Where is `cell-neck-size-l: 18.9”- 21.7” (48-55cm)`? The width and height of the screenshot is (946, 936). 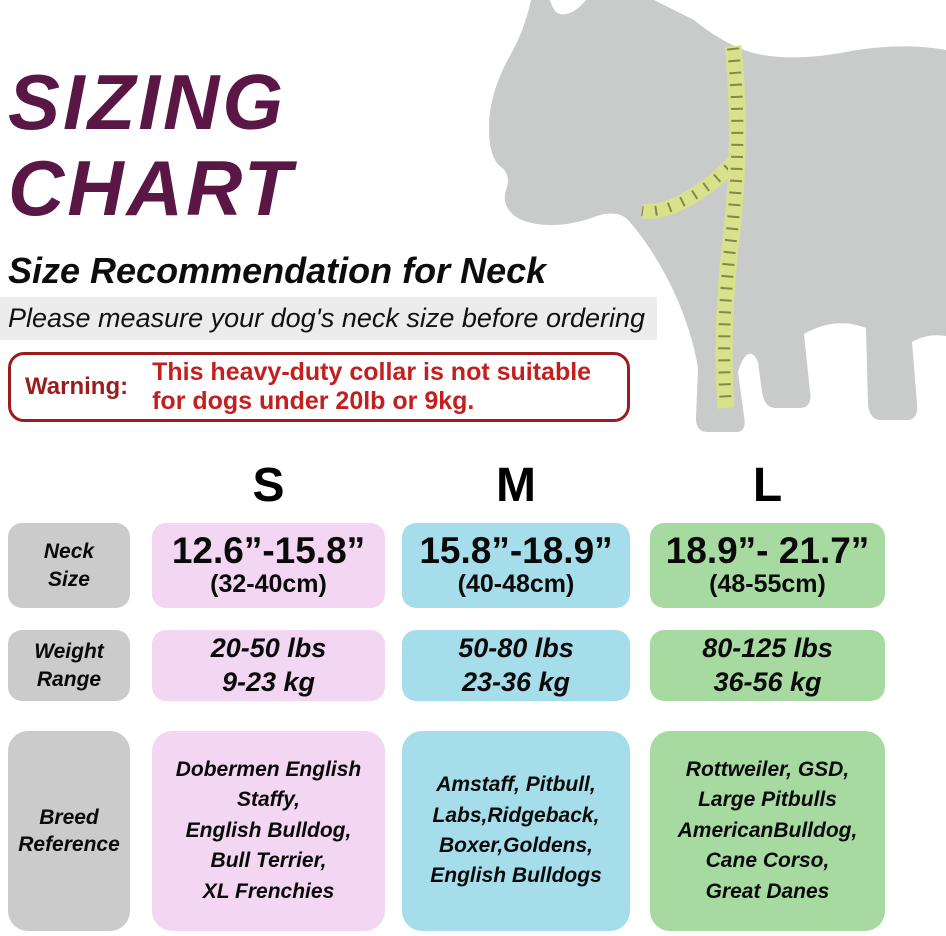 cell-neck-size-l: 18.9”- 21.7” (48-55cm) is located at coordinates (767, 565).